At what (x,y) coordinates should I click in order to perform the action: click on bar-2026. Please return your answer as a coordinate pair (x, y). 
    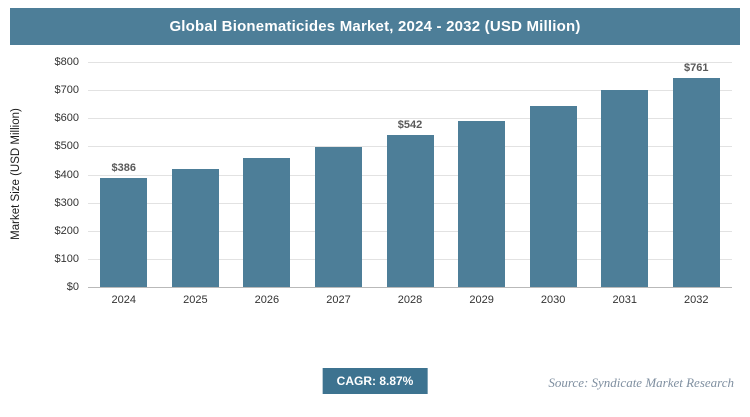
    Looking at the image, I should click on (267, 222).